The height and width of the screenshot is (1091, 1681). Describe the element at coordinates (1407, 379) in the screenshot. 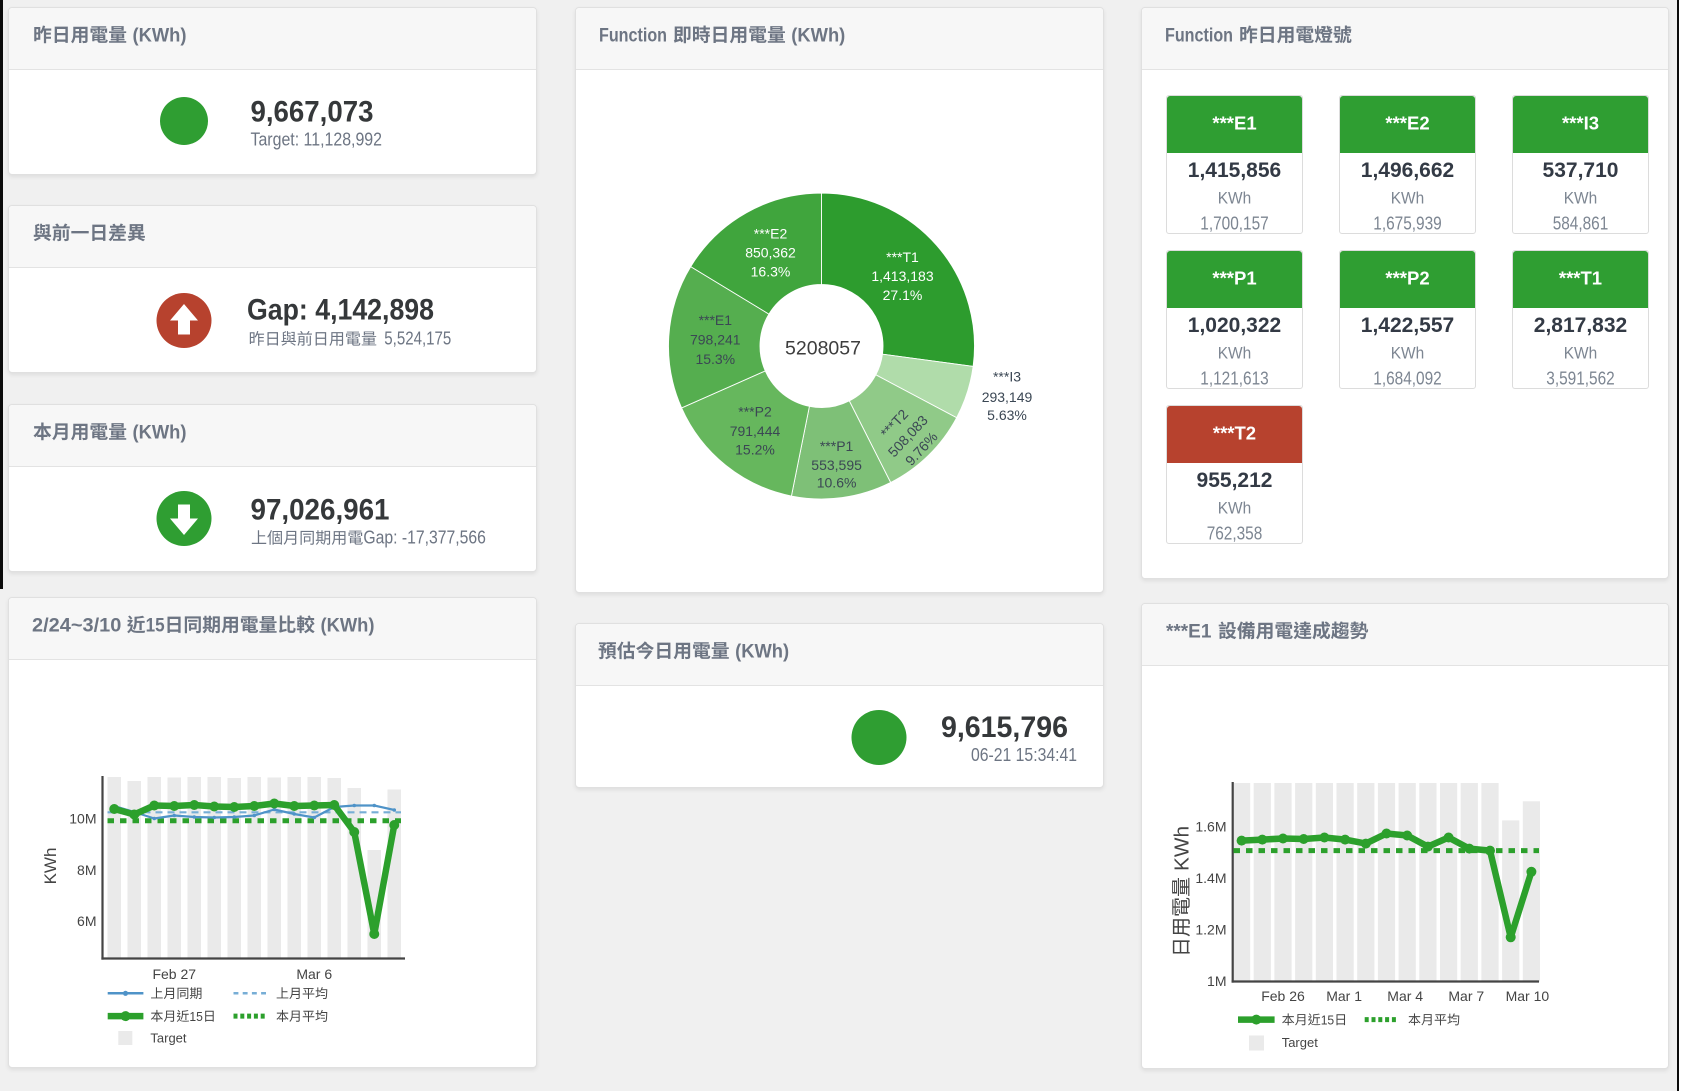

I see `svg-text: 1,684,092` at that location.